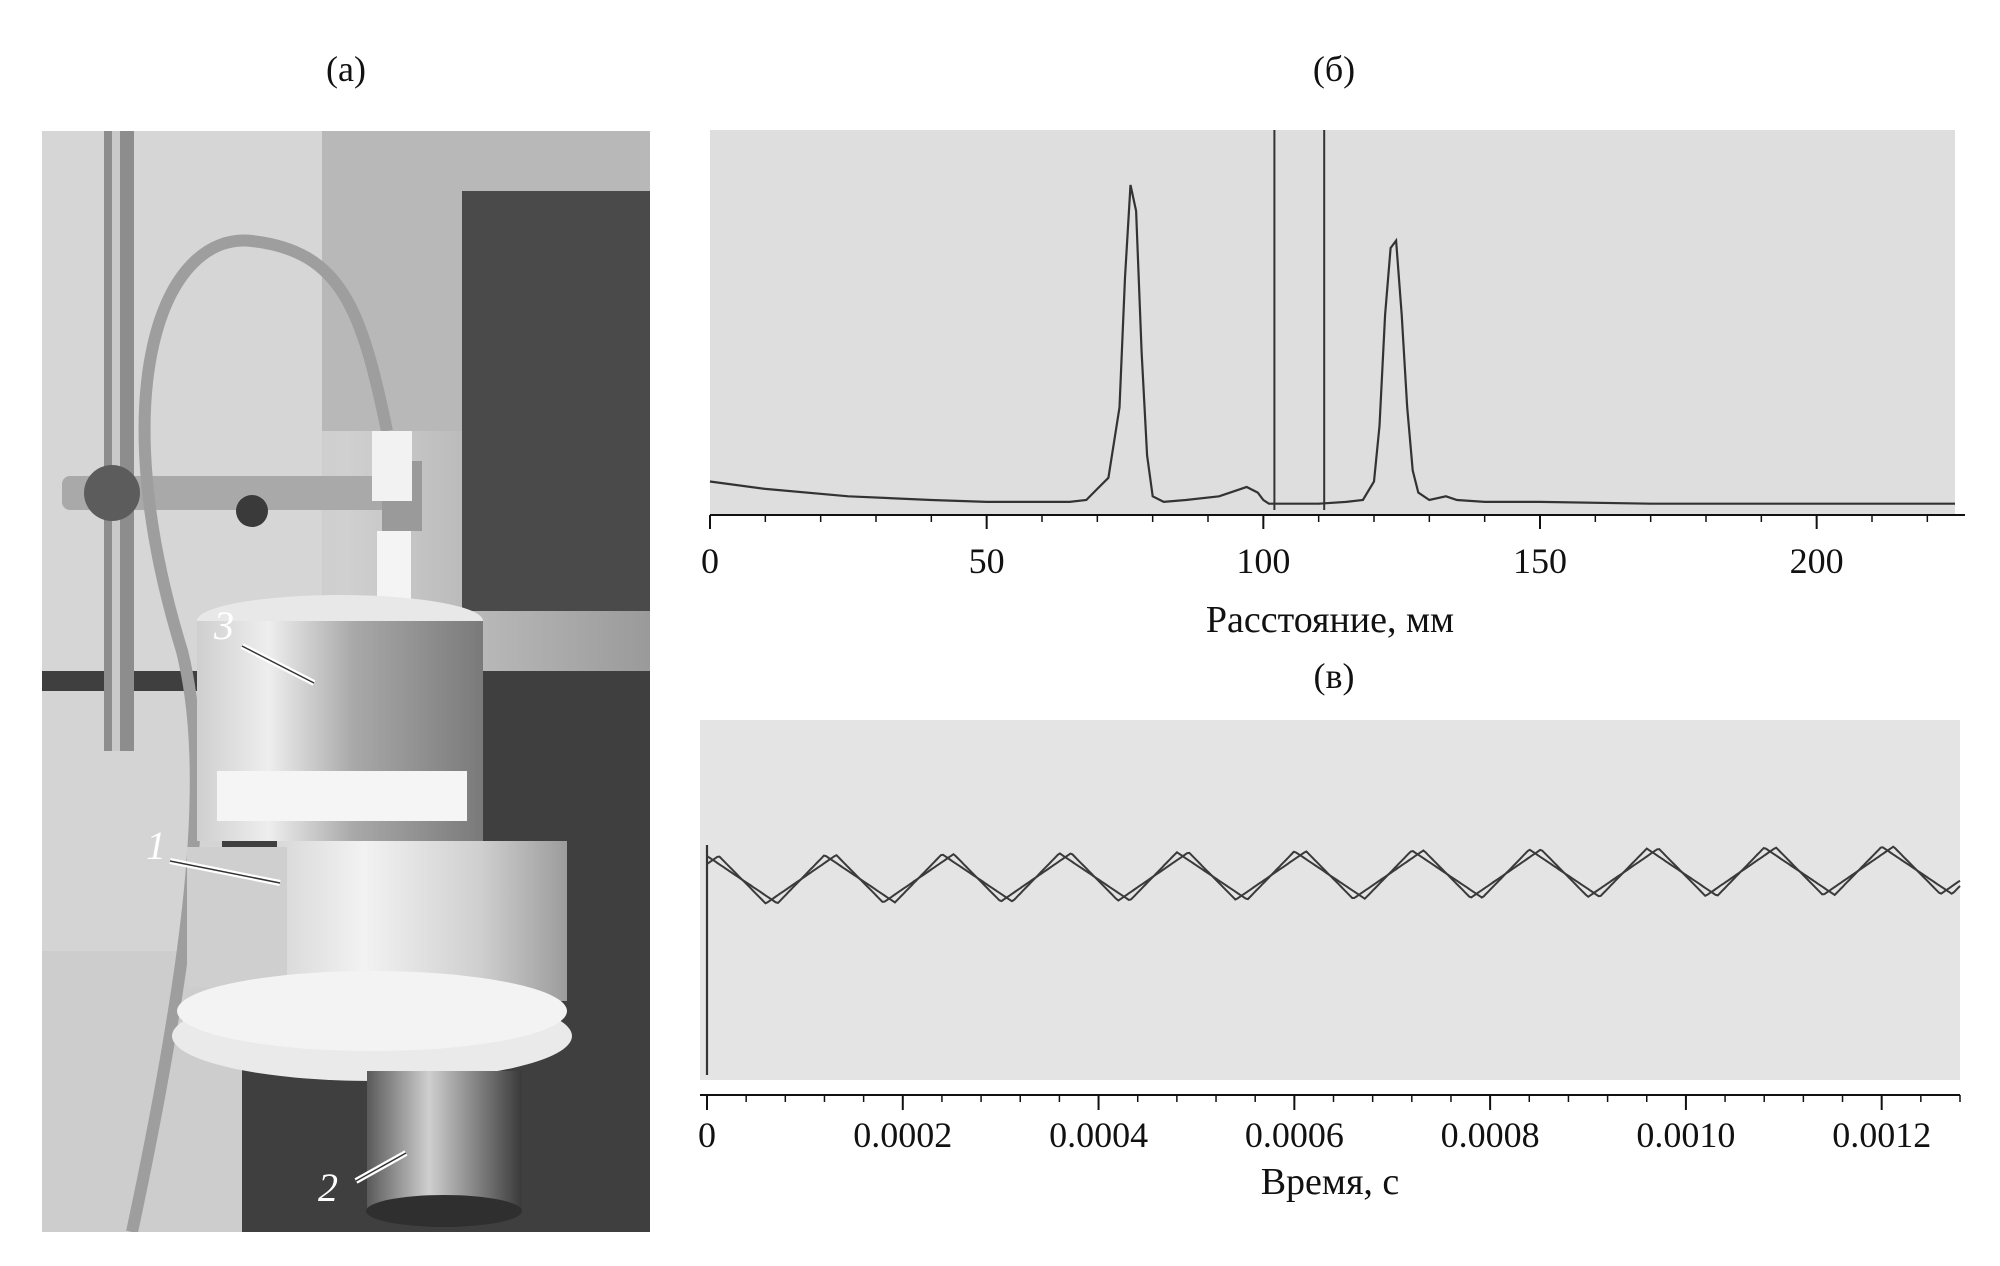 This screenshot has width=2000, height=1266. What do you see at coordinates (1817, 561) in the screenshot?
I see `x-tick-label: 200` at bounding box center [1817, 561].